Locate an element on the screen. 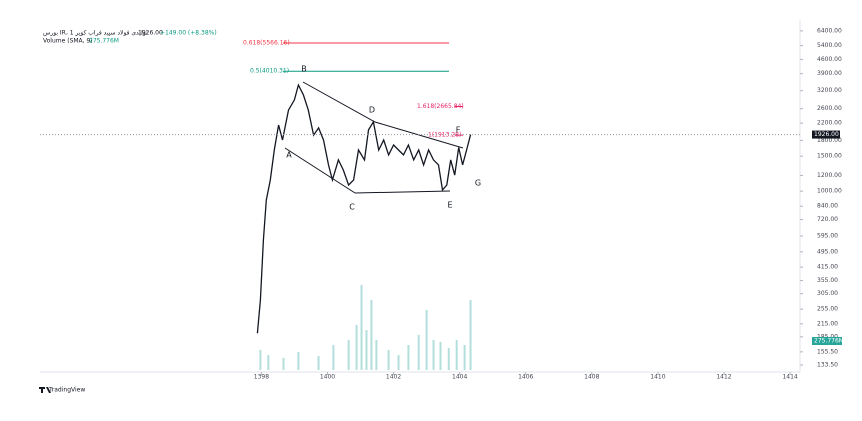 This screenshot has height=421, width=862. y-tick-label: 2600.00 is located at coordinates (829, 108).